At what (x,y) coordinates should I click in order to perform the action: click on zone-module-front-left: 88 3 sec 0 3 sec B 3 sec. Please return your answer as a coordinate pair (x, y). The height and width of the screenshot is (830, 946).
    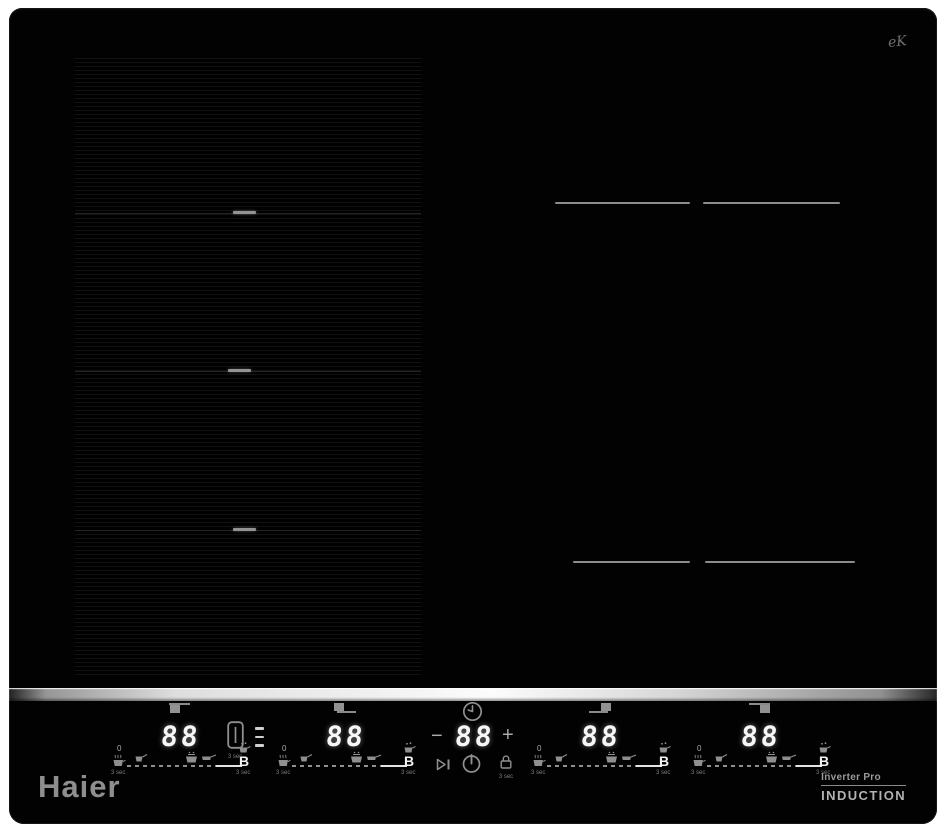
    Looking at the image, I should click on (187, 747).